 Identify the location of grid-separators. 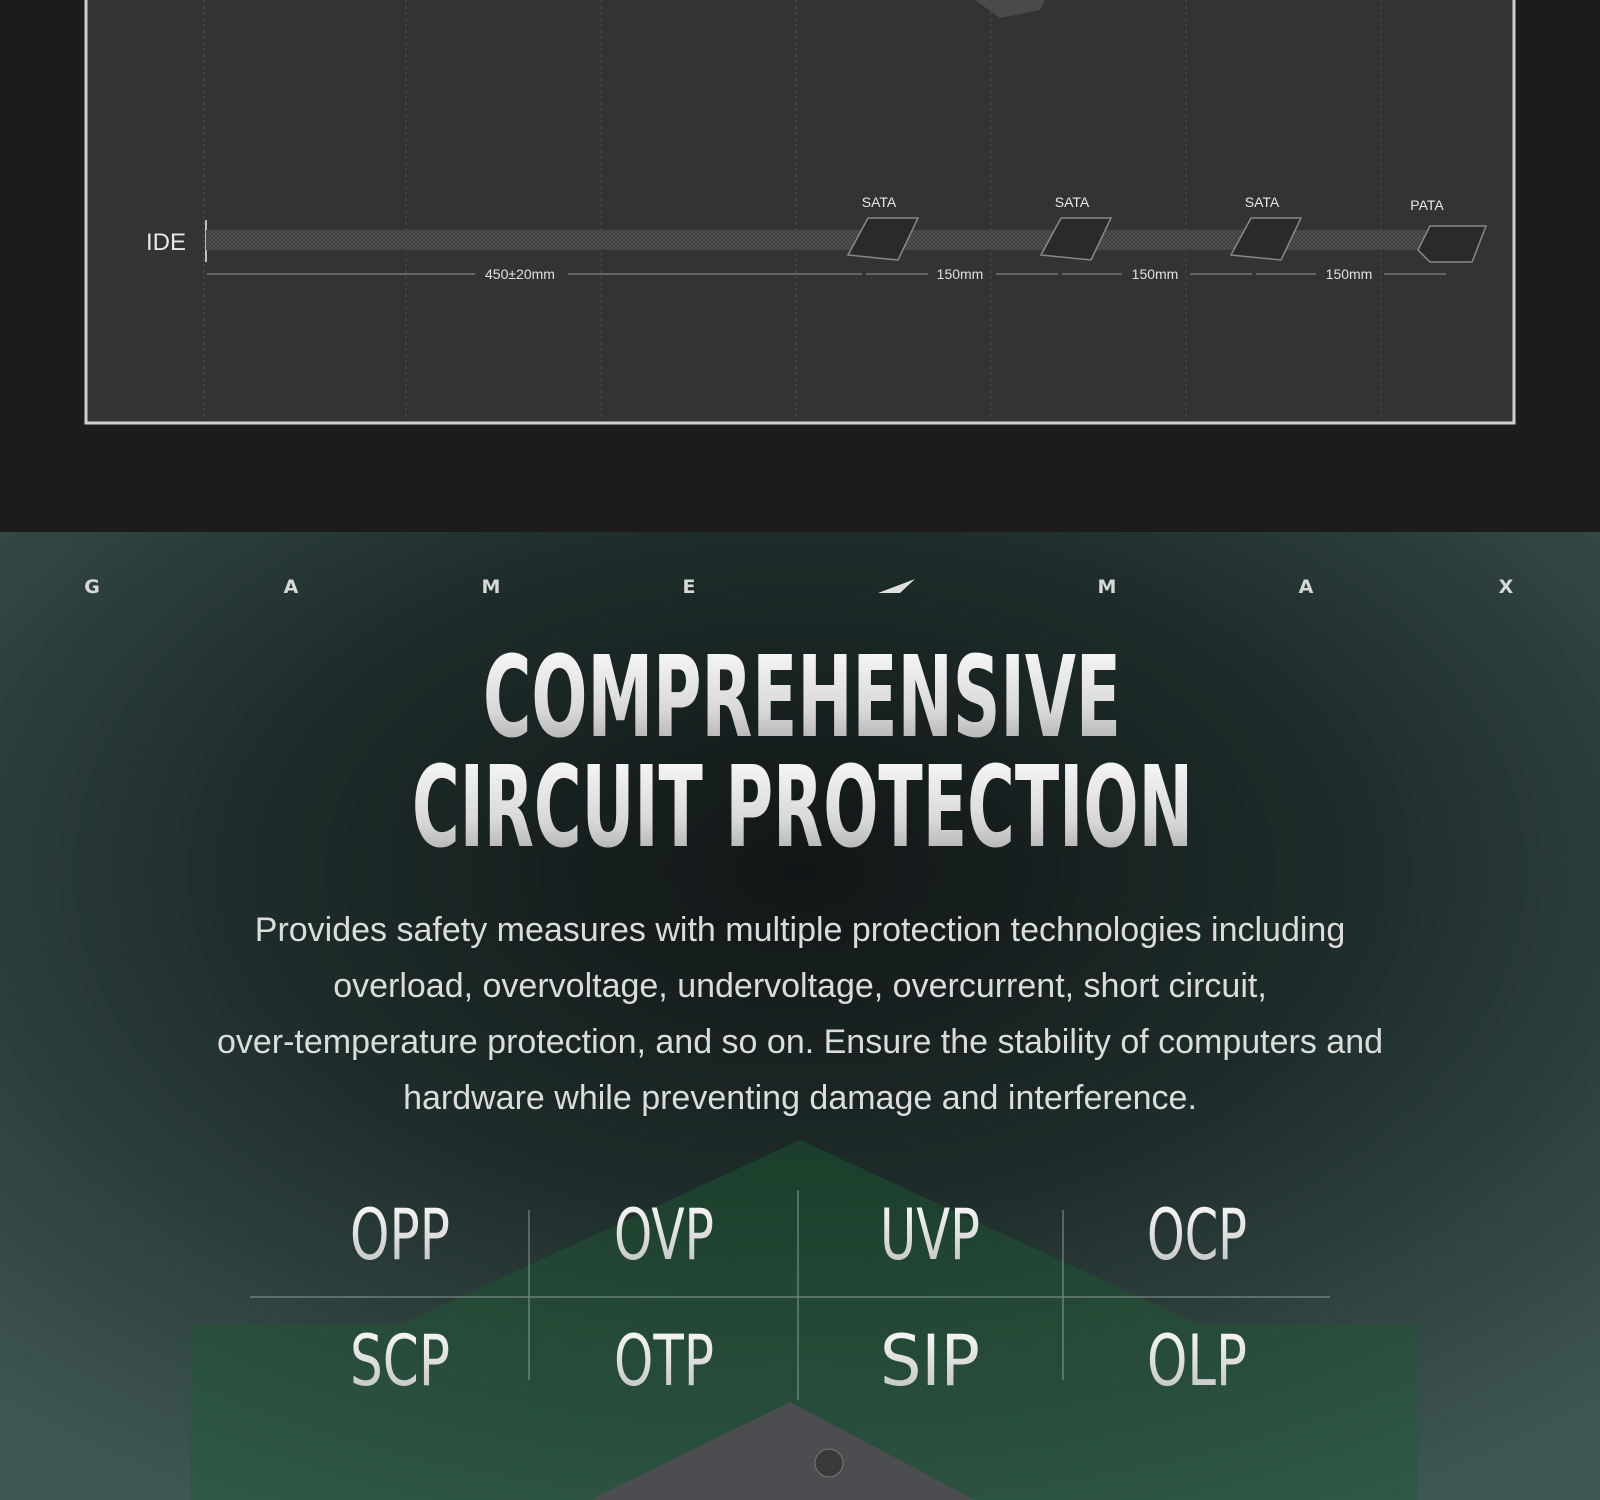
(790, 1295).